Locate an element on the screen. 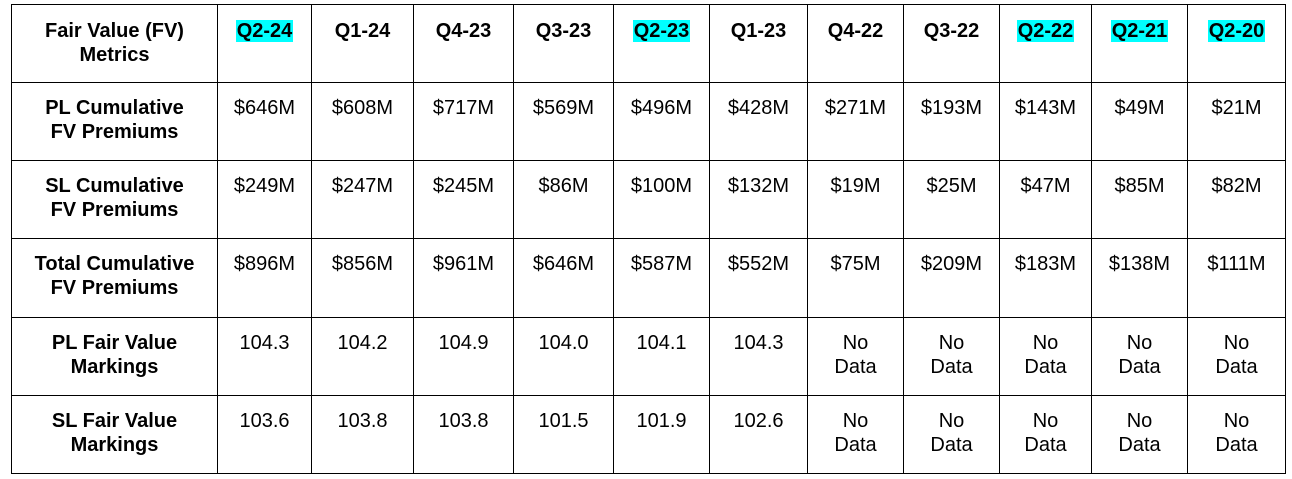 The width and height of the screenshot is (1292, 479). column-header-cell: Q1-24 is located at coordinates (362, 43).